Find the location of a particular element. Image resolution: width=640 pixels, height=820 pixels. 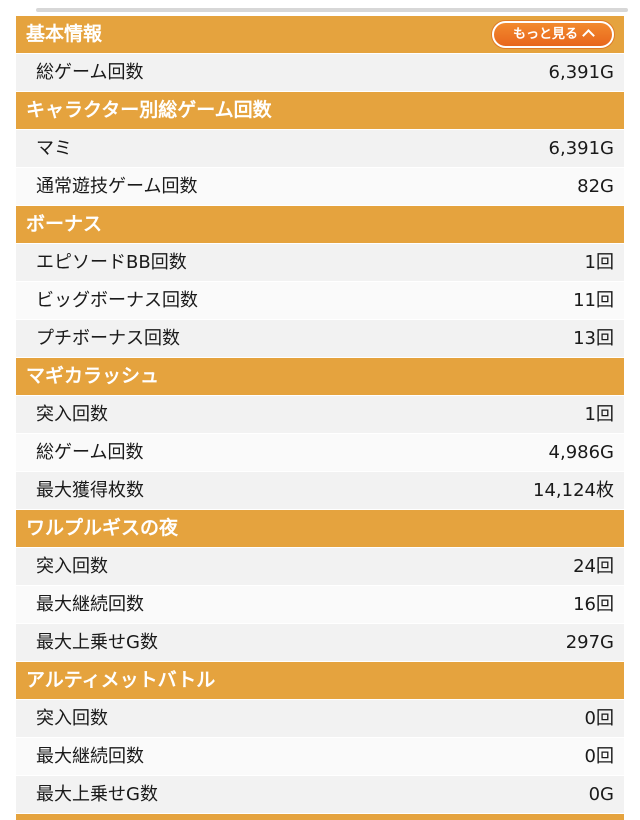

stat-value: 297G is located at coordinates (589, 642).